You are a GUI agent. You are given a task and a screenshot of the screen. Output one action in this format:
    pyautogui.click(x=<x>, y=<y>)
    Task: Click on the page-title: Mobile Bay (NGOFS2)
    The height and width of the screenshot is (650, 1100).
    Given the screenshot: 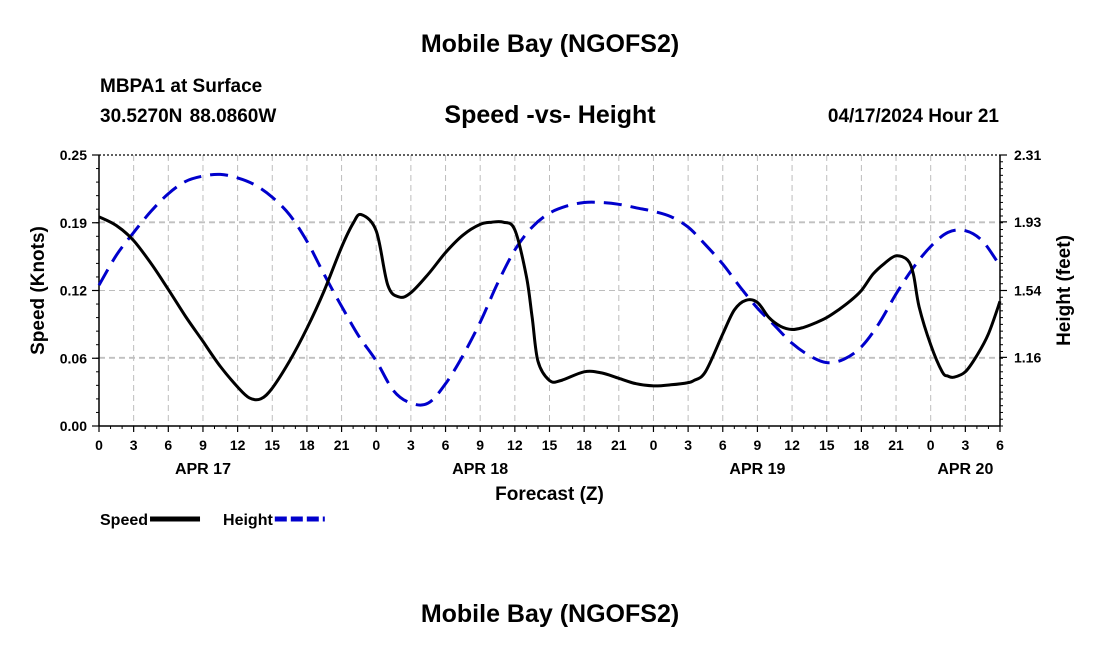 What is the action you would take?
    pyautogui.click(x=550, y=44)
    